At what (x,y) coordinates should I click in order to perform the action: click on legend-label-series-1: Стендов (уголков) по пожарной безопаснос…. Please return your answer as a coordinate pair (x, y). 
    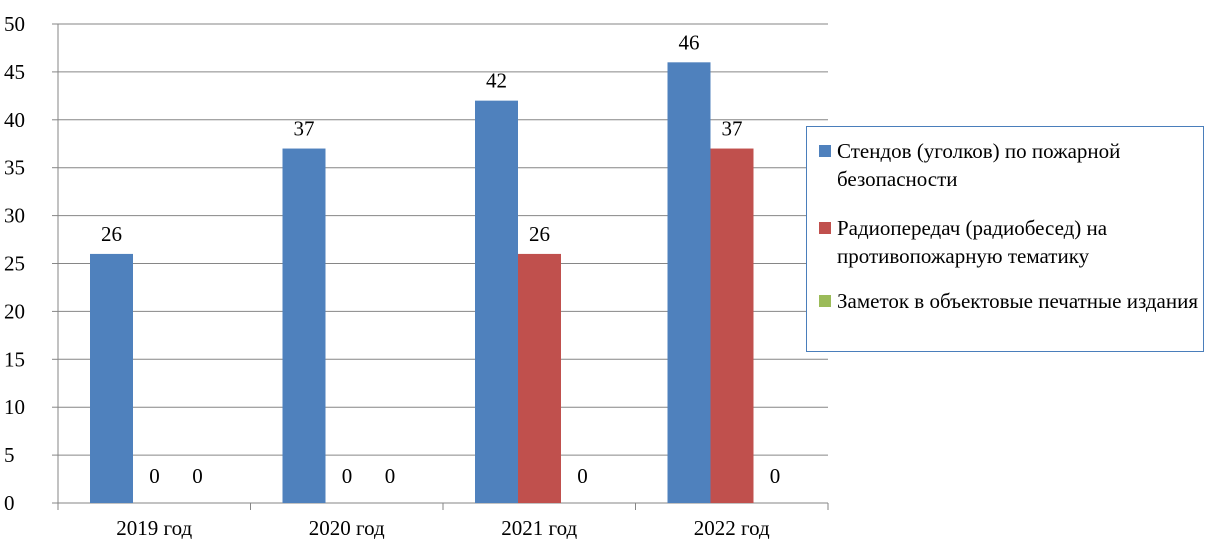
    Looking at the image, I should click on (979, 165).